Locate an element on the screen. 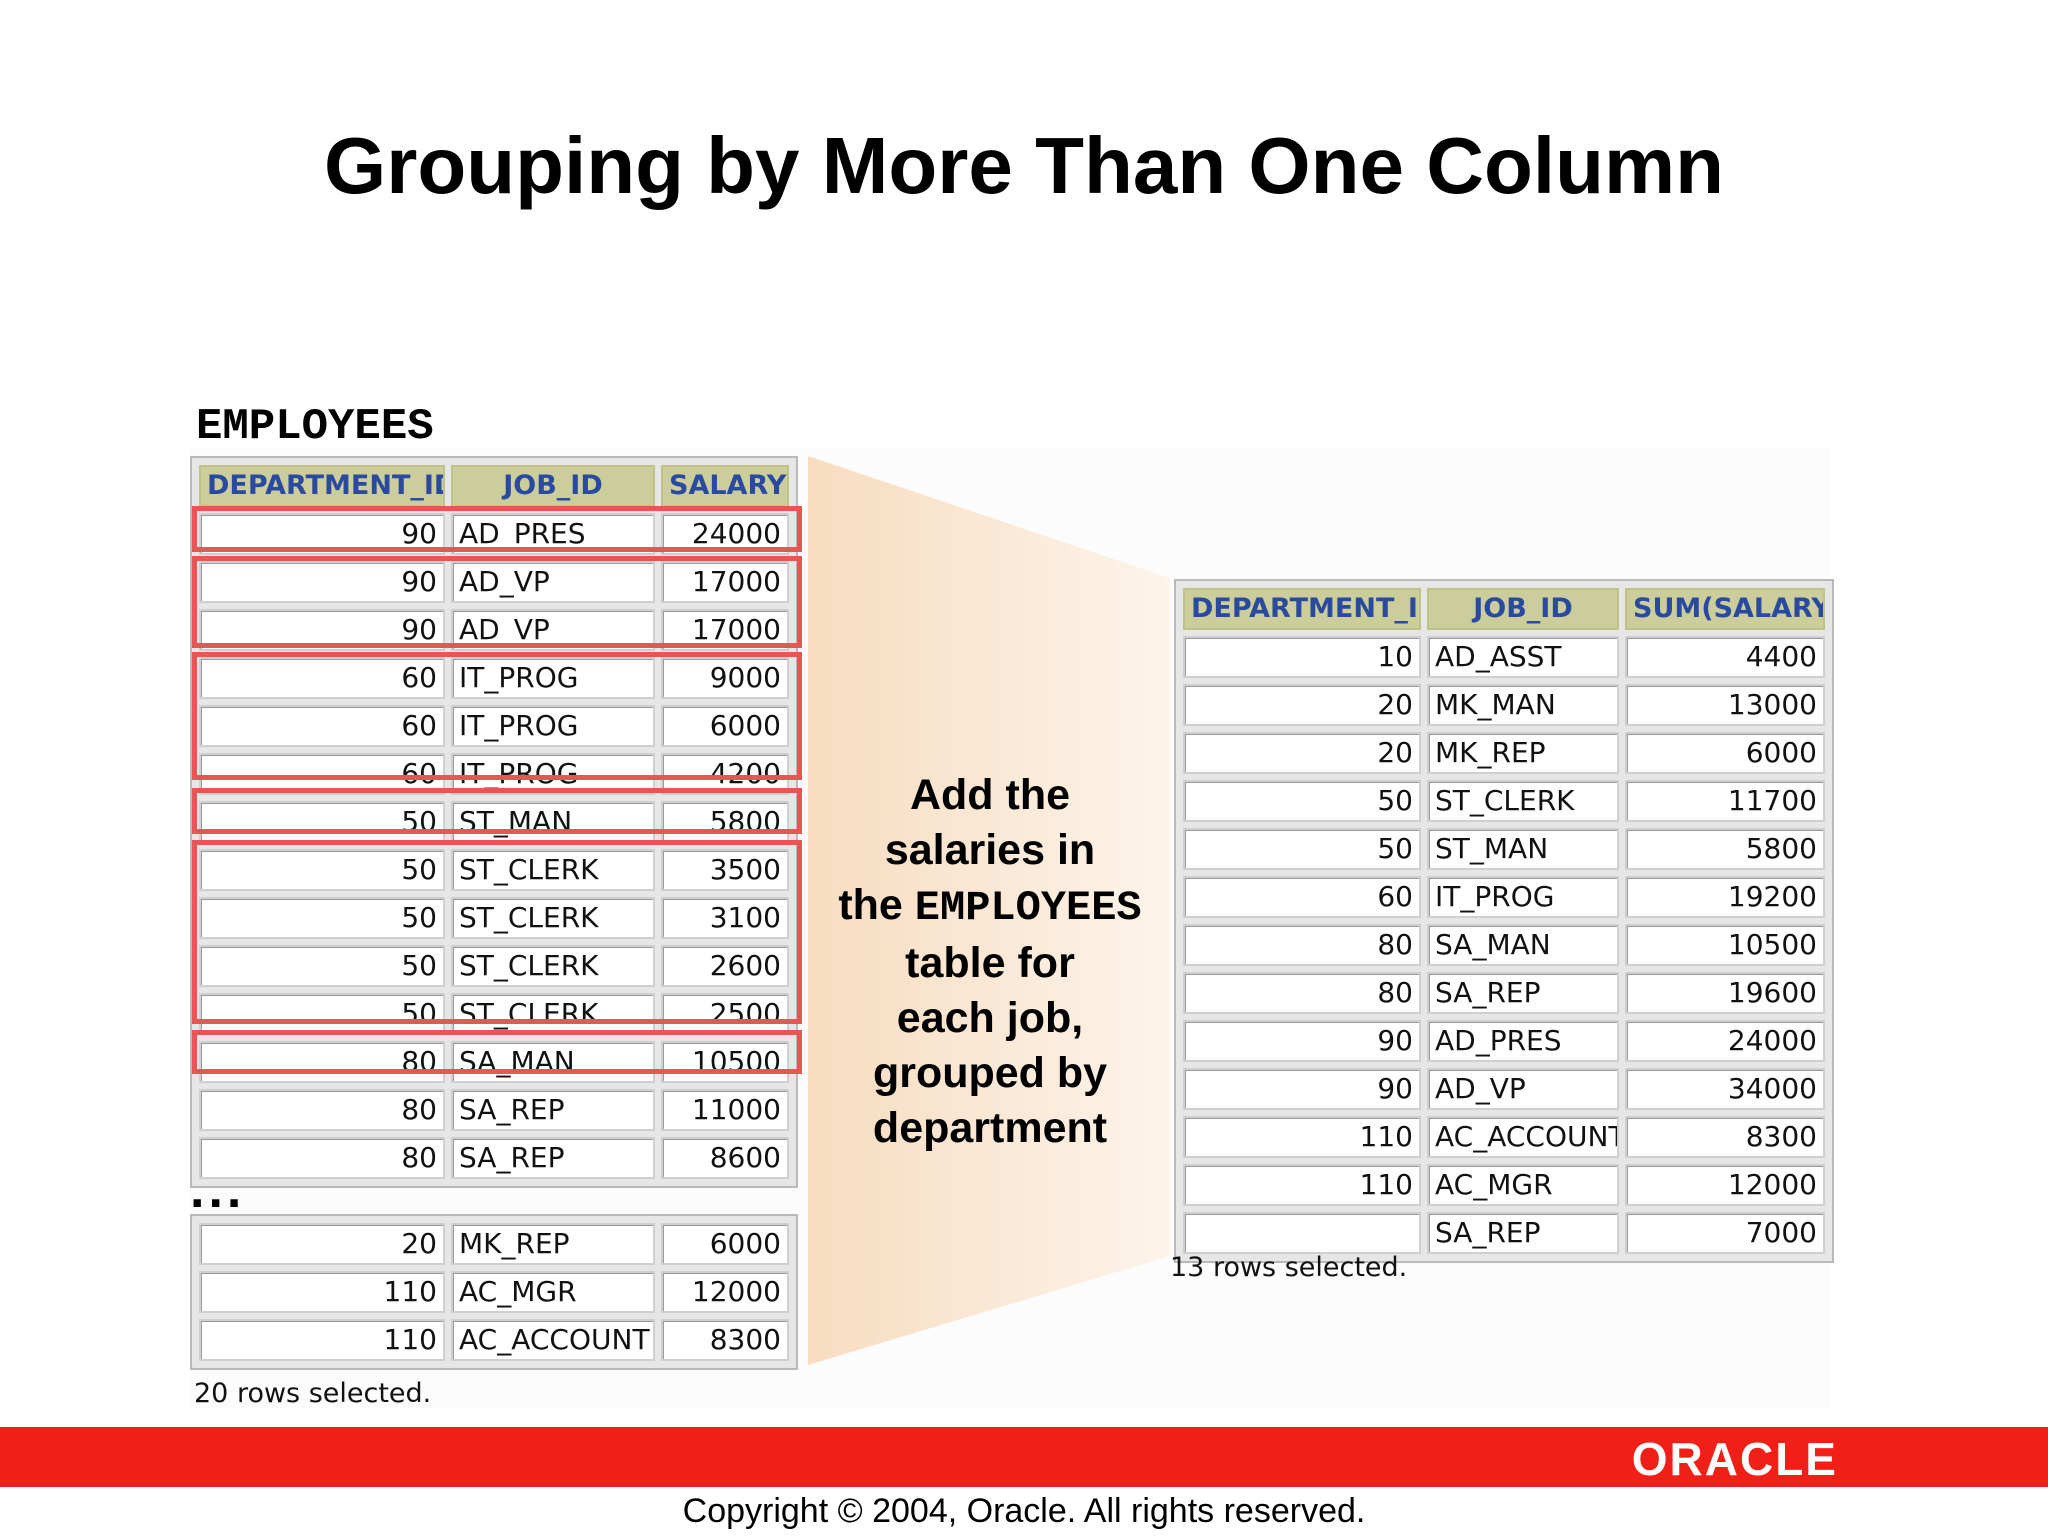 This screenshot has height=1536, width=2048. result-table-row: 50 ST_CLERK 11700 is located at coordinates (1504, 801).